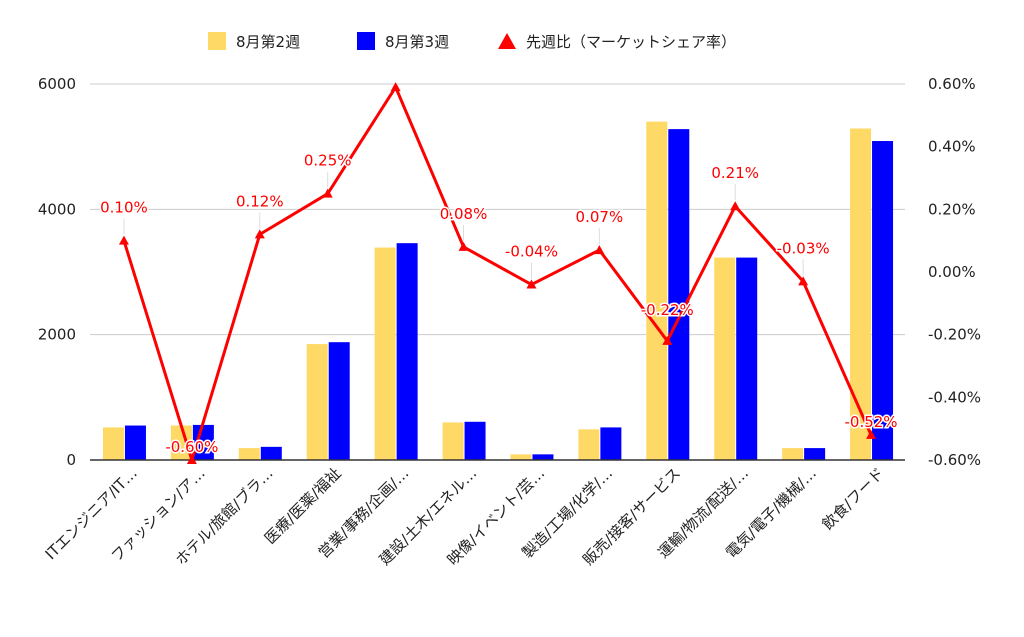  Describe the element at coordinates (853, 498) in the screenshot. I see `category-label: 飲食/フード` at that location.